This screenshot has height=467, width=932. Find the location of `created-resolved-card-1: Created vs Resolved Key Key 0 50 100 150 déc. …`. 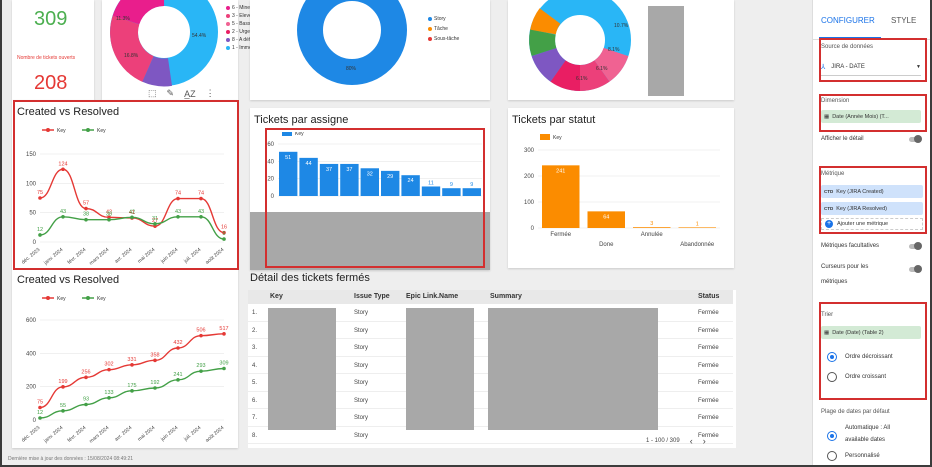

created-resolved-card-1: Created vs Resolved Key Key 0 50 100 150 déc. … is located at coordinates (125, 185).